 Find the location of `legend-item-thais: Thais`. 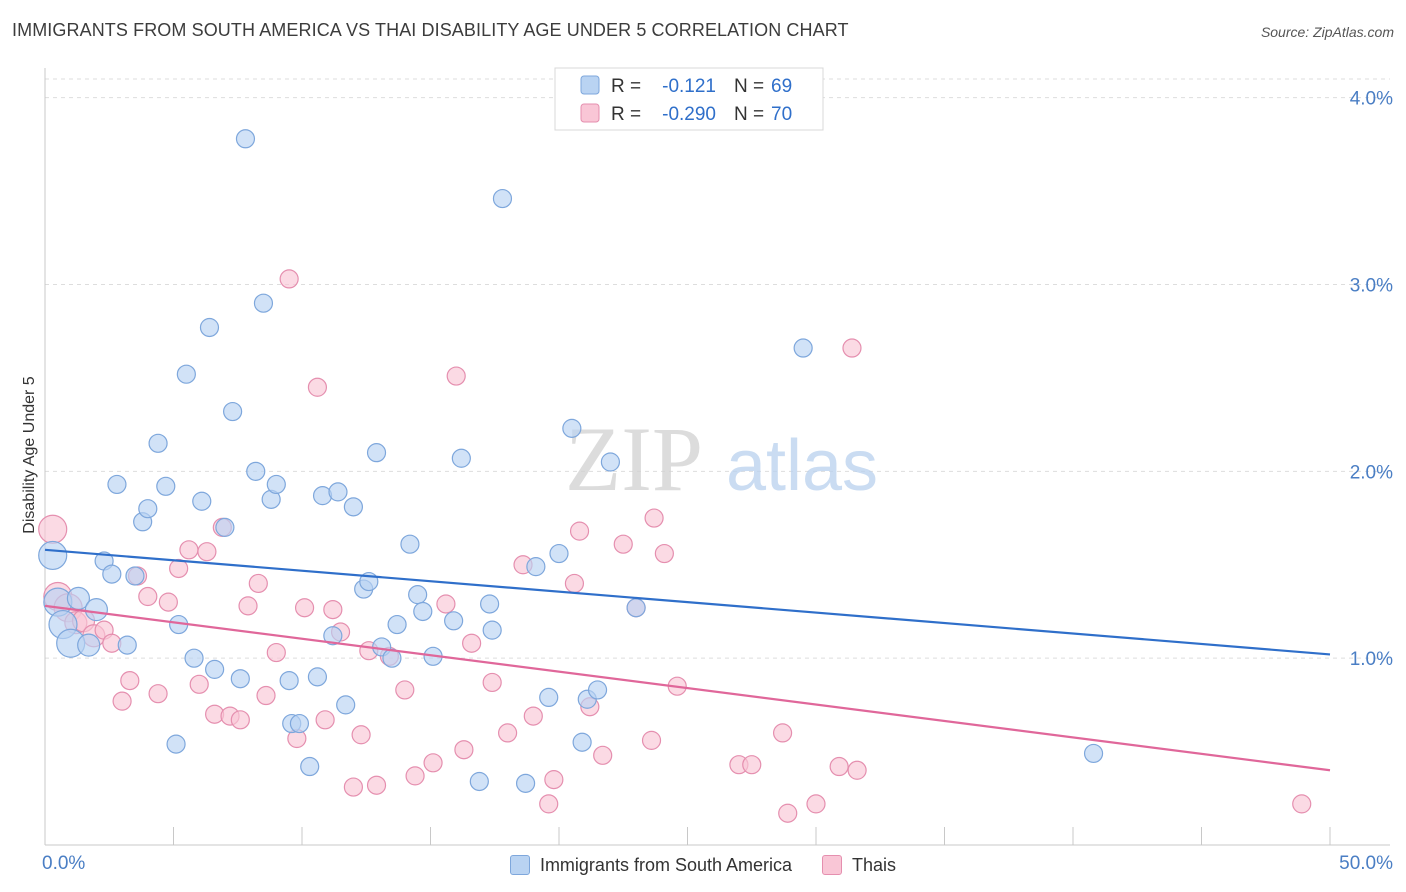

legend-item-thais: Thais is located at coordinates (859, 865).